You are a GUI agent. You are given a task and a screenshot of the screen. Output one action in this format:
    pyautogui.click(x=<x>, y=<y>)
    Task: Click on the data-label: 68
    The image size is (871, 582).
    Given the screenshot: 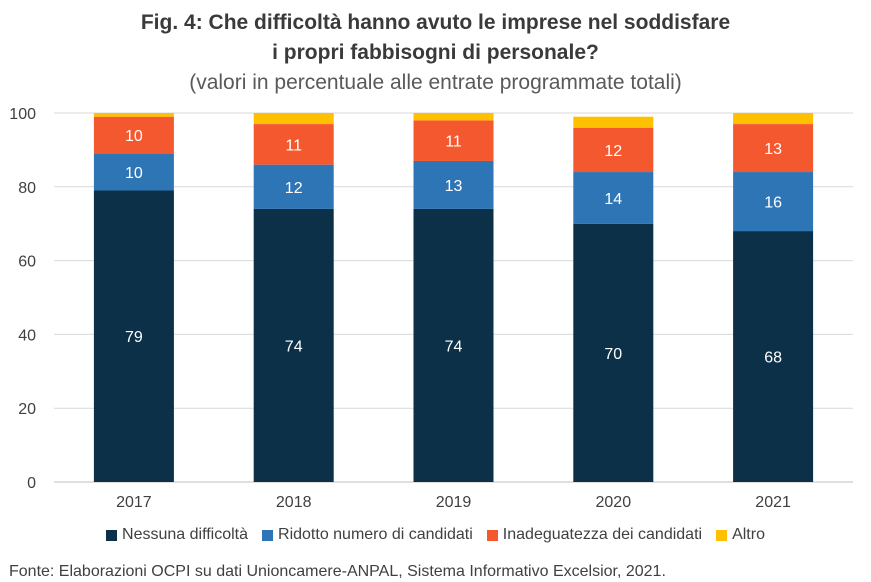 What is the action you would take?
    pyautogui.click(x=773, y=358)
    